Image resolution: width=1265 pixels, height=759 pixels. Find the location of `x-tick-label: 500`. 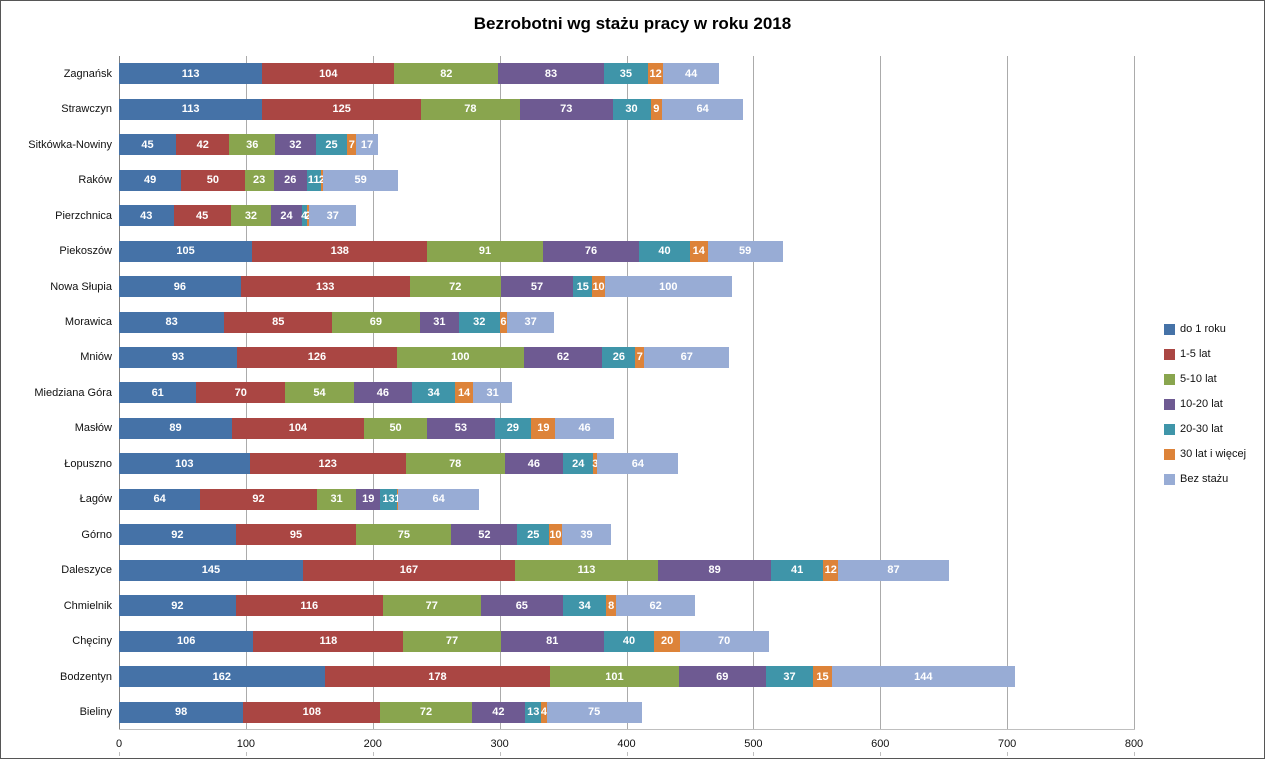

x-tick-label: 500 is located at coordinates (753, 744).